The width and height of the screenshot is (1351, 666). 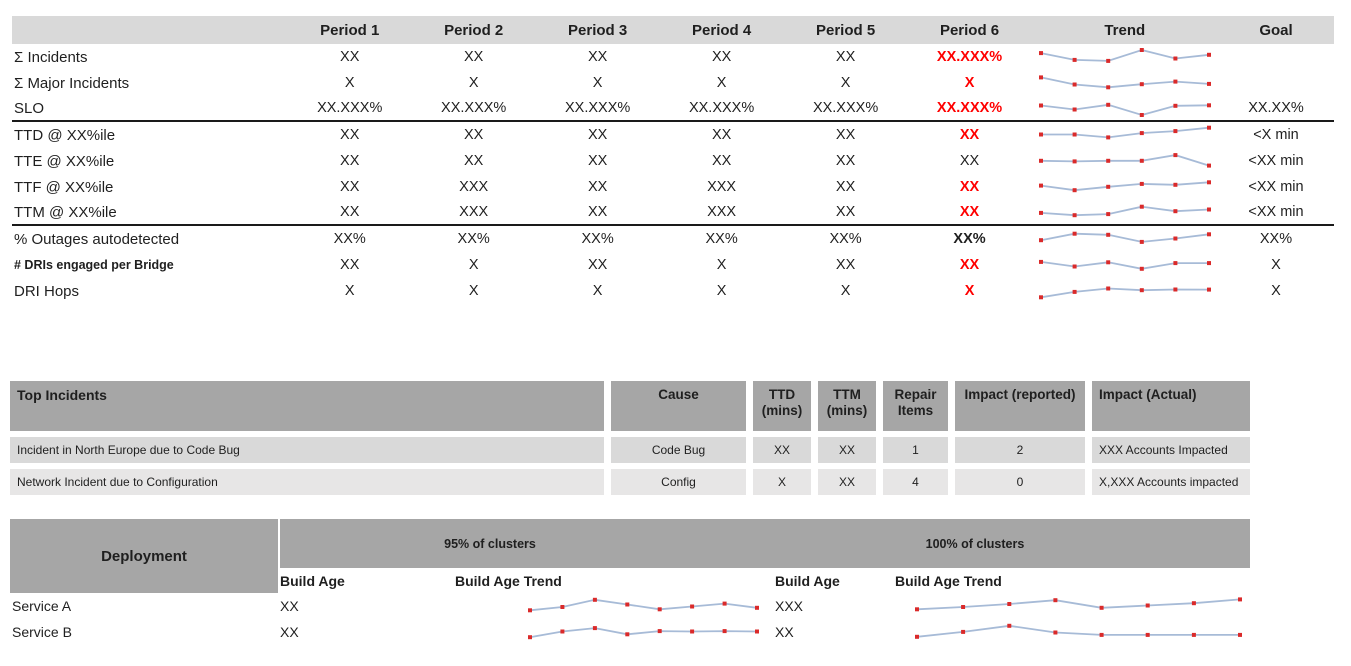 What do you see at coordinates (598, 30) in the screenshot?
I see `period-header: Period 3` at bounding box center [598, 30].